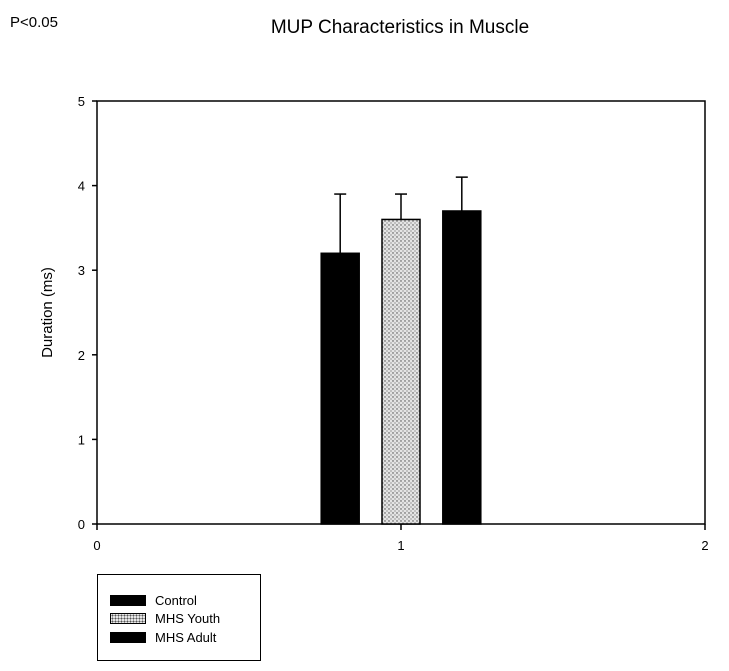 The image size is (729, 671). What do you see at coordinates (81, 186) in the screenshot?
I see `y-tick-label: 4` at bounding box center [81, 186].